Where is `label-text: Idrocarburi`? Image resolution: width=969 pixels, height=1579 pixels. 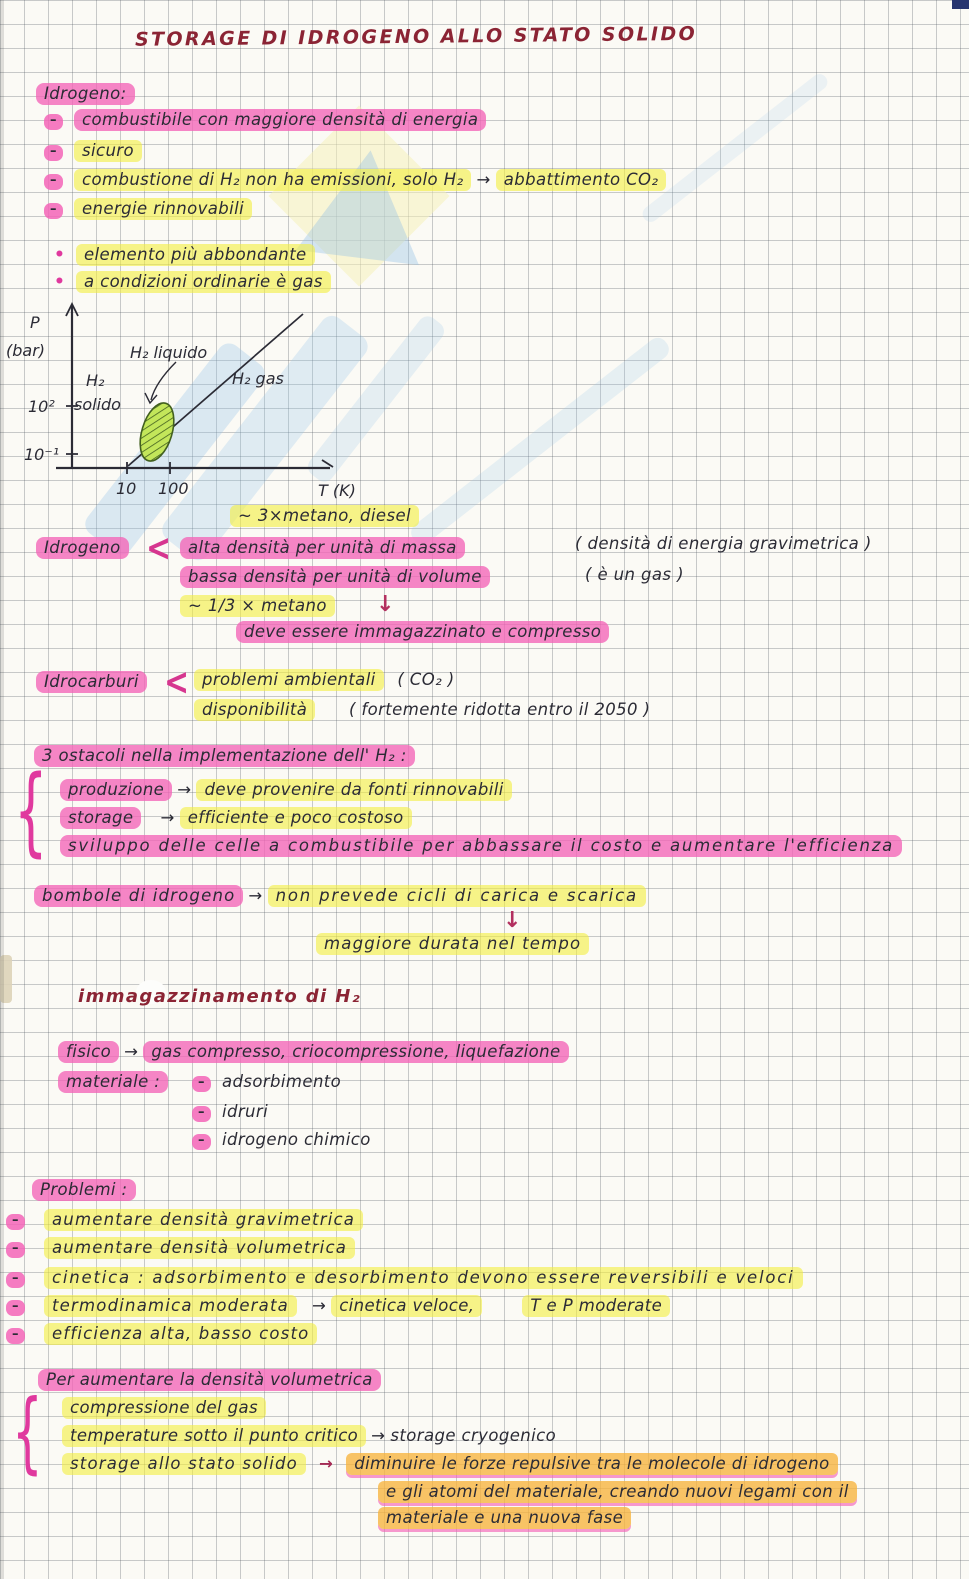
label-text: Idrocarburi is located at coordinates (91, 682).